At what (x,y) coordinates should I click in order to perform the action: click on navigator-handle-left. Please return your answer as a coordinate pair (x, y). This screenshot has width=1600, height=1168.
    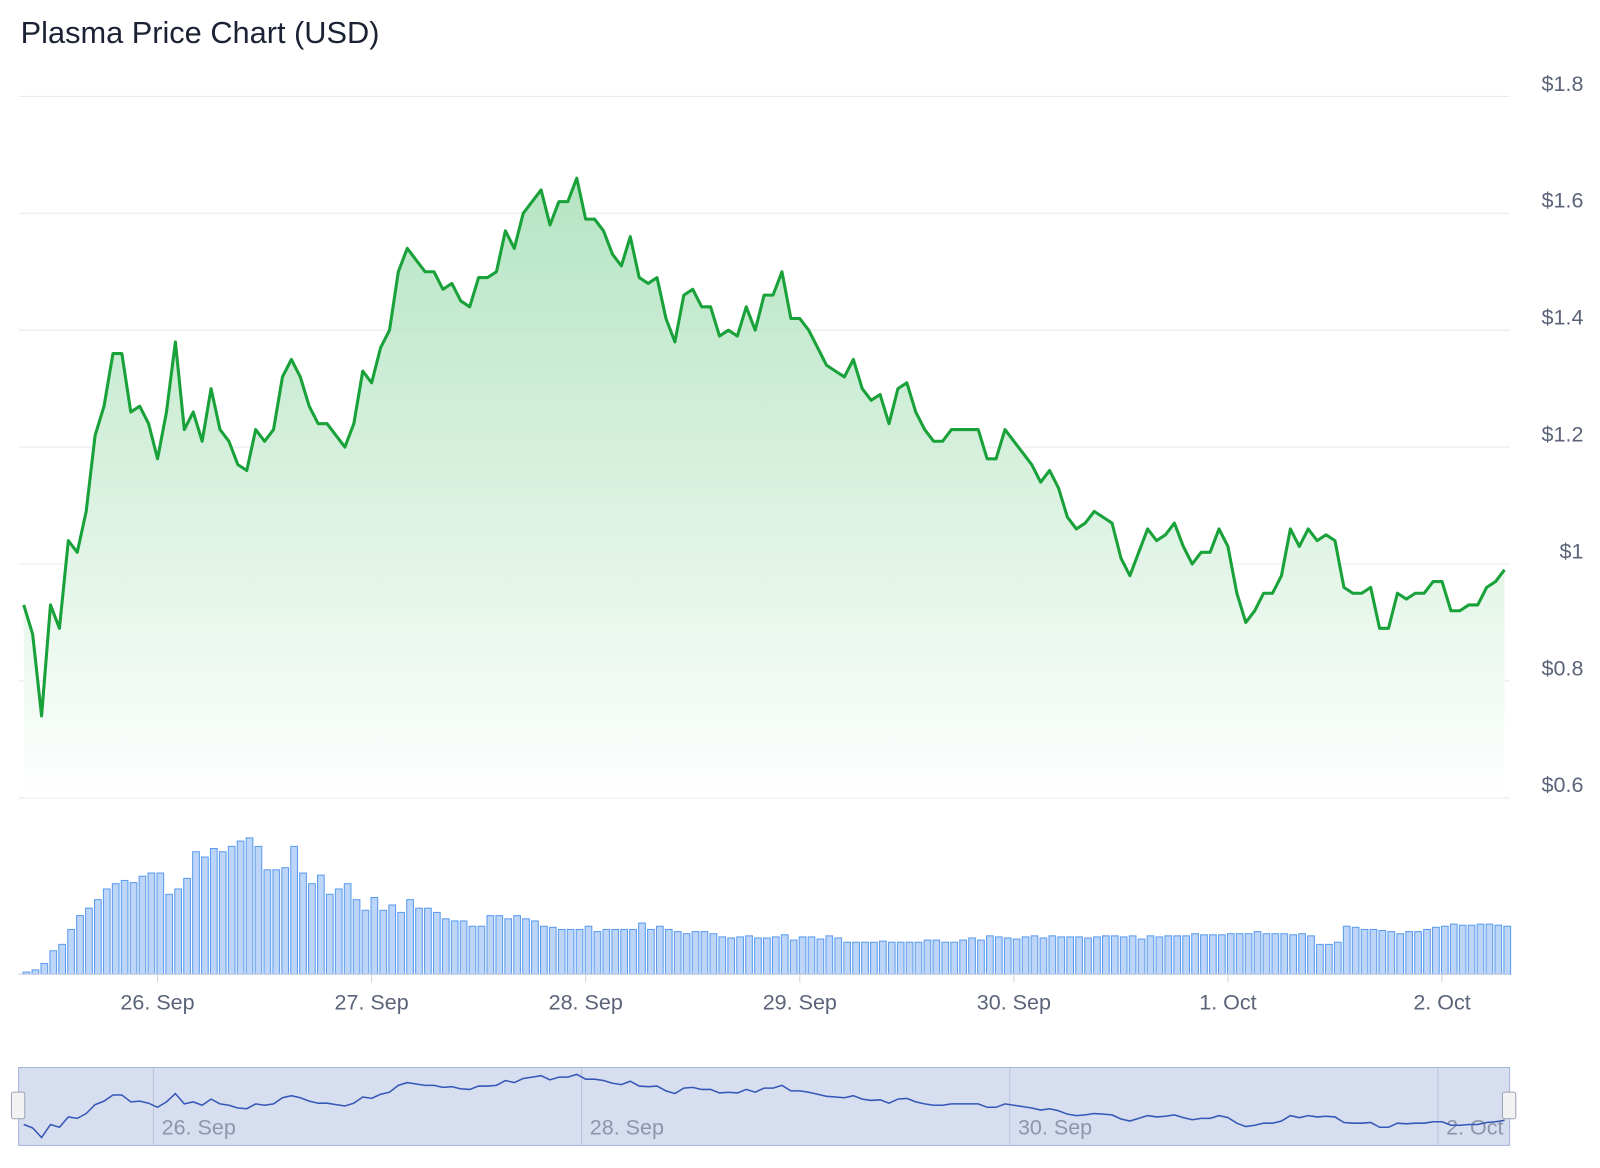
    Looking at the image, I should click on (18, 1105).